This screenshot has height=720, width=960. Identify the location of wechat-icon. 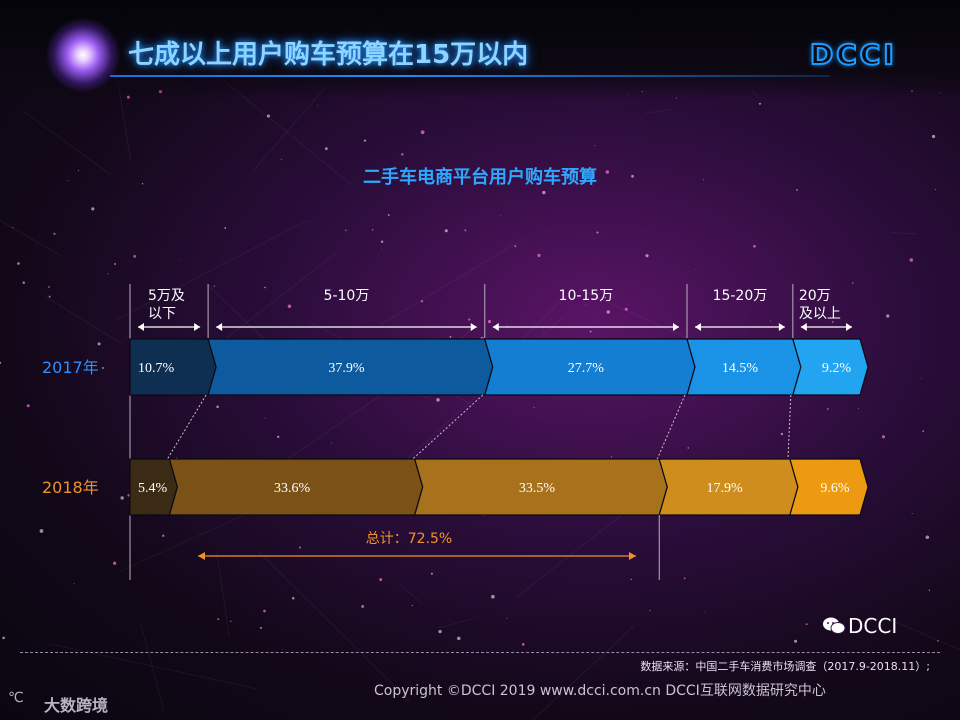
(834, 625).